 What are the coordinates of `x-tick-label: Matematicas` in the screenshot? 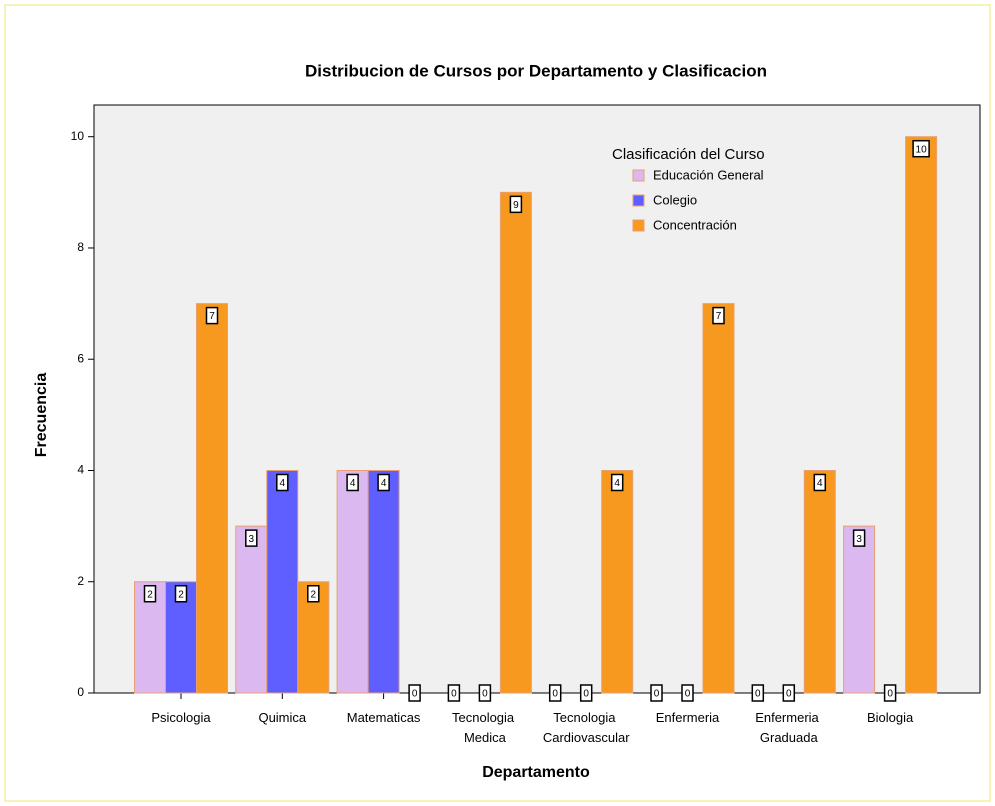 It's located at (384, 717).